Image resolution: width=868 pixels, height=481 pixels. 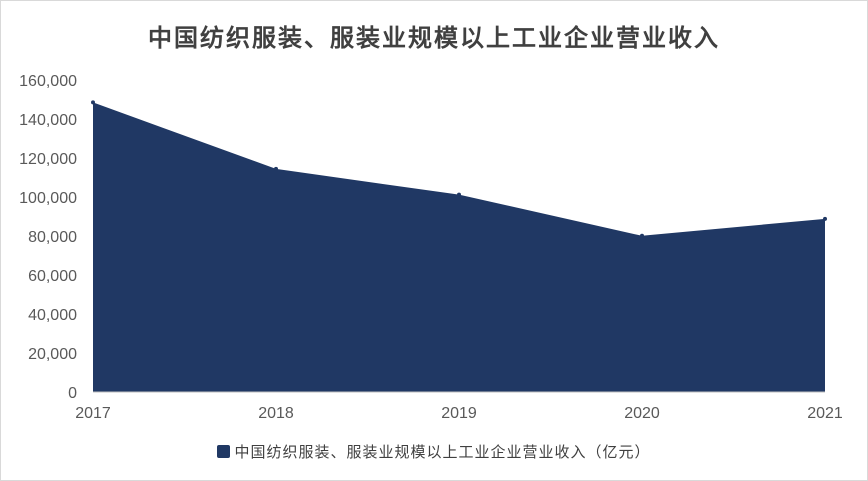 What do you see at coordinates (52, 315) in the screenshot?
I see `y-tick-label: 40,000` at bounding box center [52, 315].